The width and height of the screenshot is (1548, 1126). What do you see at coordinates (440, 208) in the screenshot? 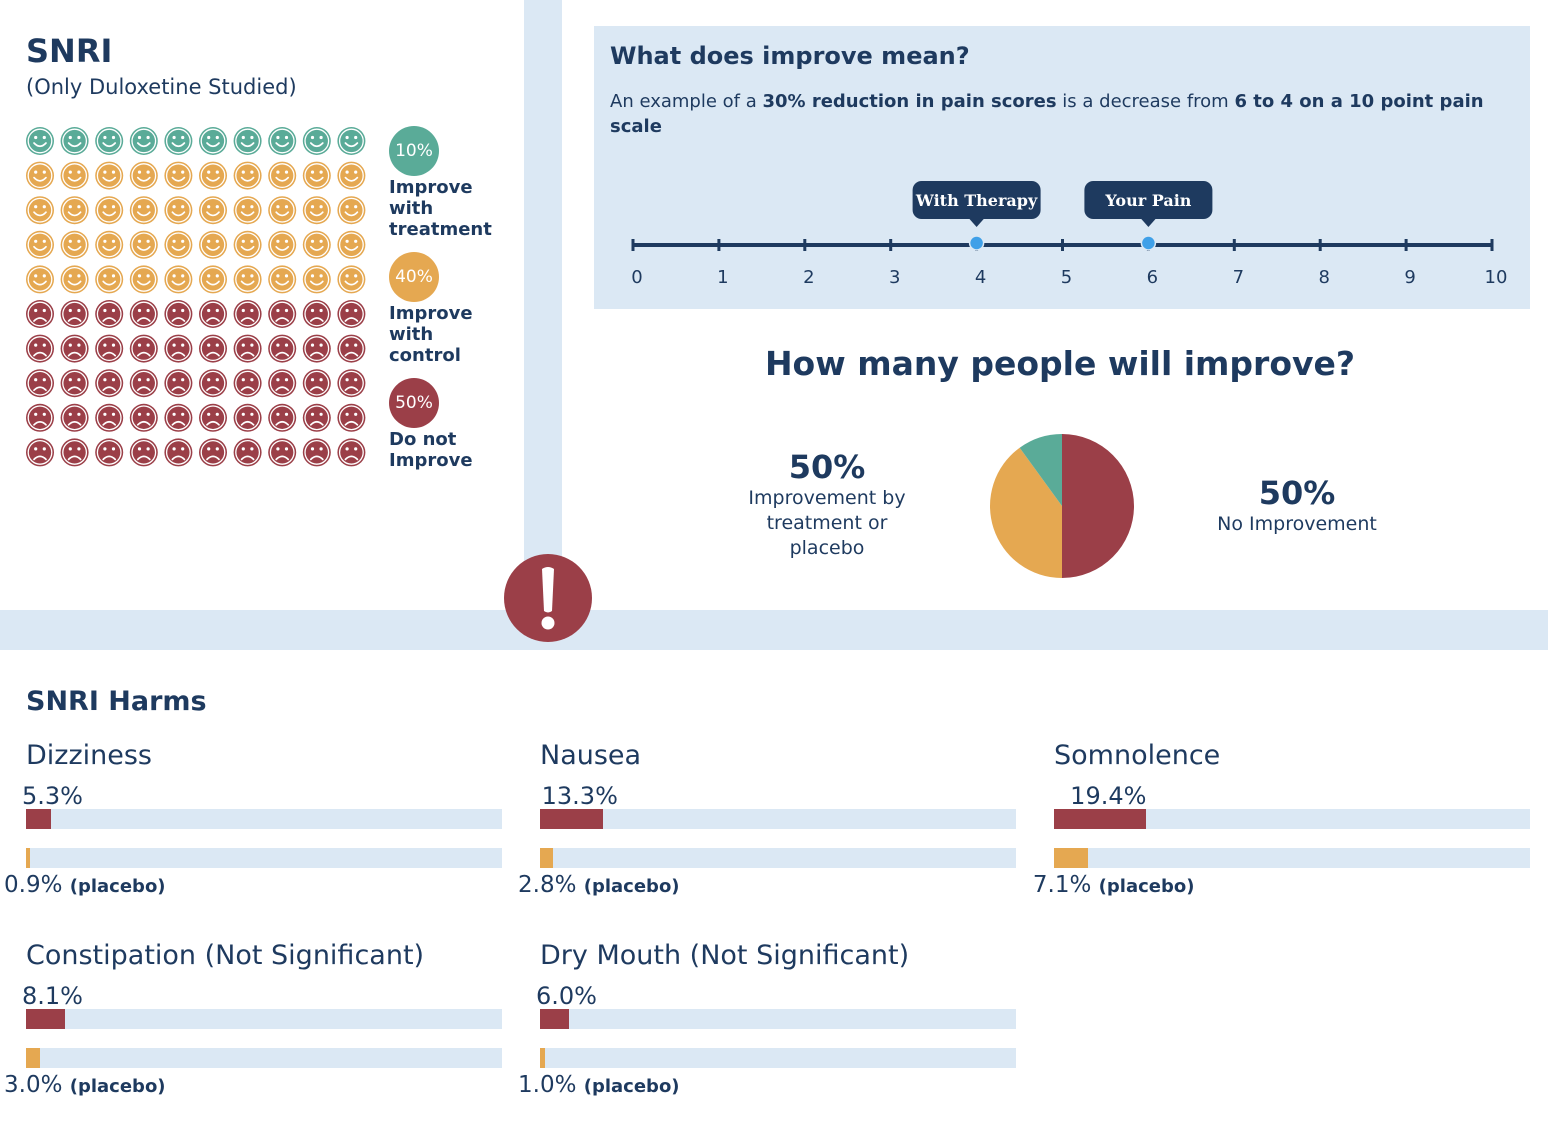
I see `legend-label-treatment: Improve with treatment` at bounding box center [440, 208].